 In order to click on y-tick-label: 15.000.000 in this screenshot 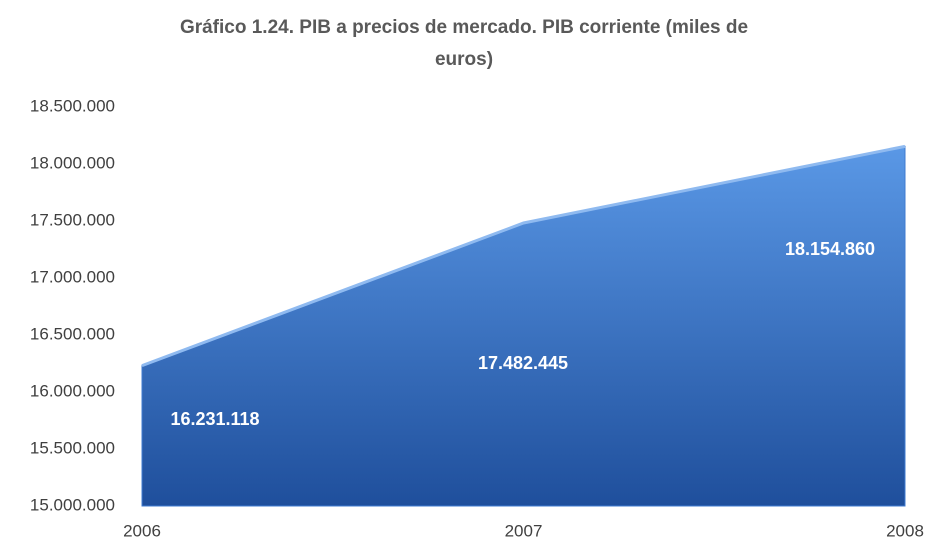, I will do `click(72, 504)`.